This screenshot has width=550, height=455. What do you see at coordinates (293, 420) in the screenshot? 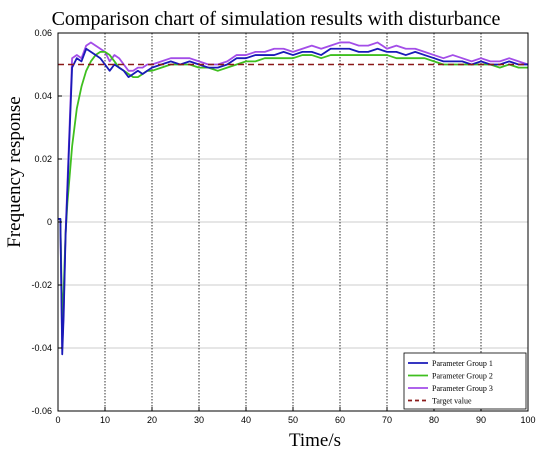
I see `x-tick-label: 50` at bounding box center [293, 420].